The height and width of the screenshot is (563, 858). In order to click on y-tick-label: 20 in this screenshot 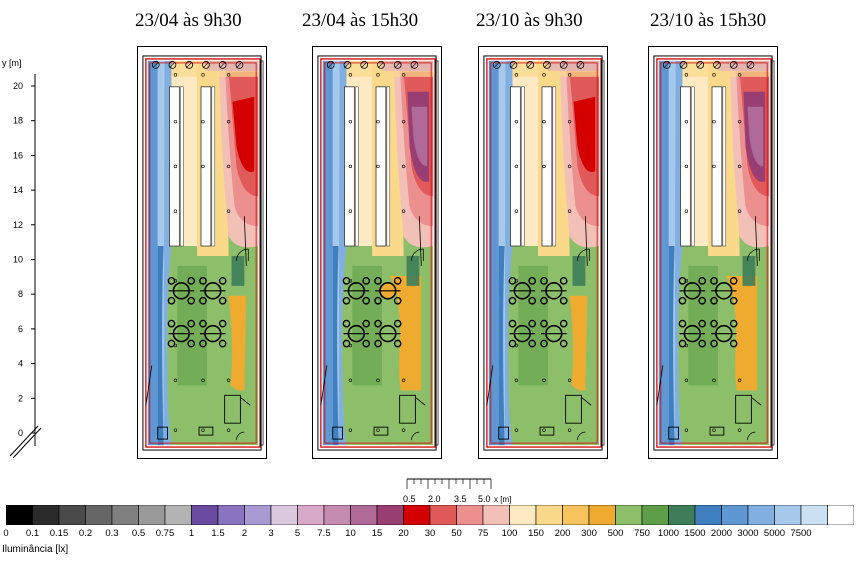, I will do `click(18, 86)`.